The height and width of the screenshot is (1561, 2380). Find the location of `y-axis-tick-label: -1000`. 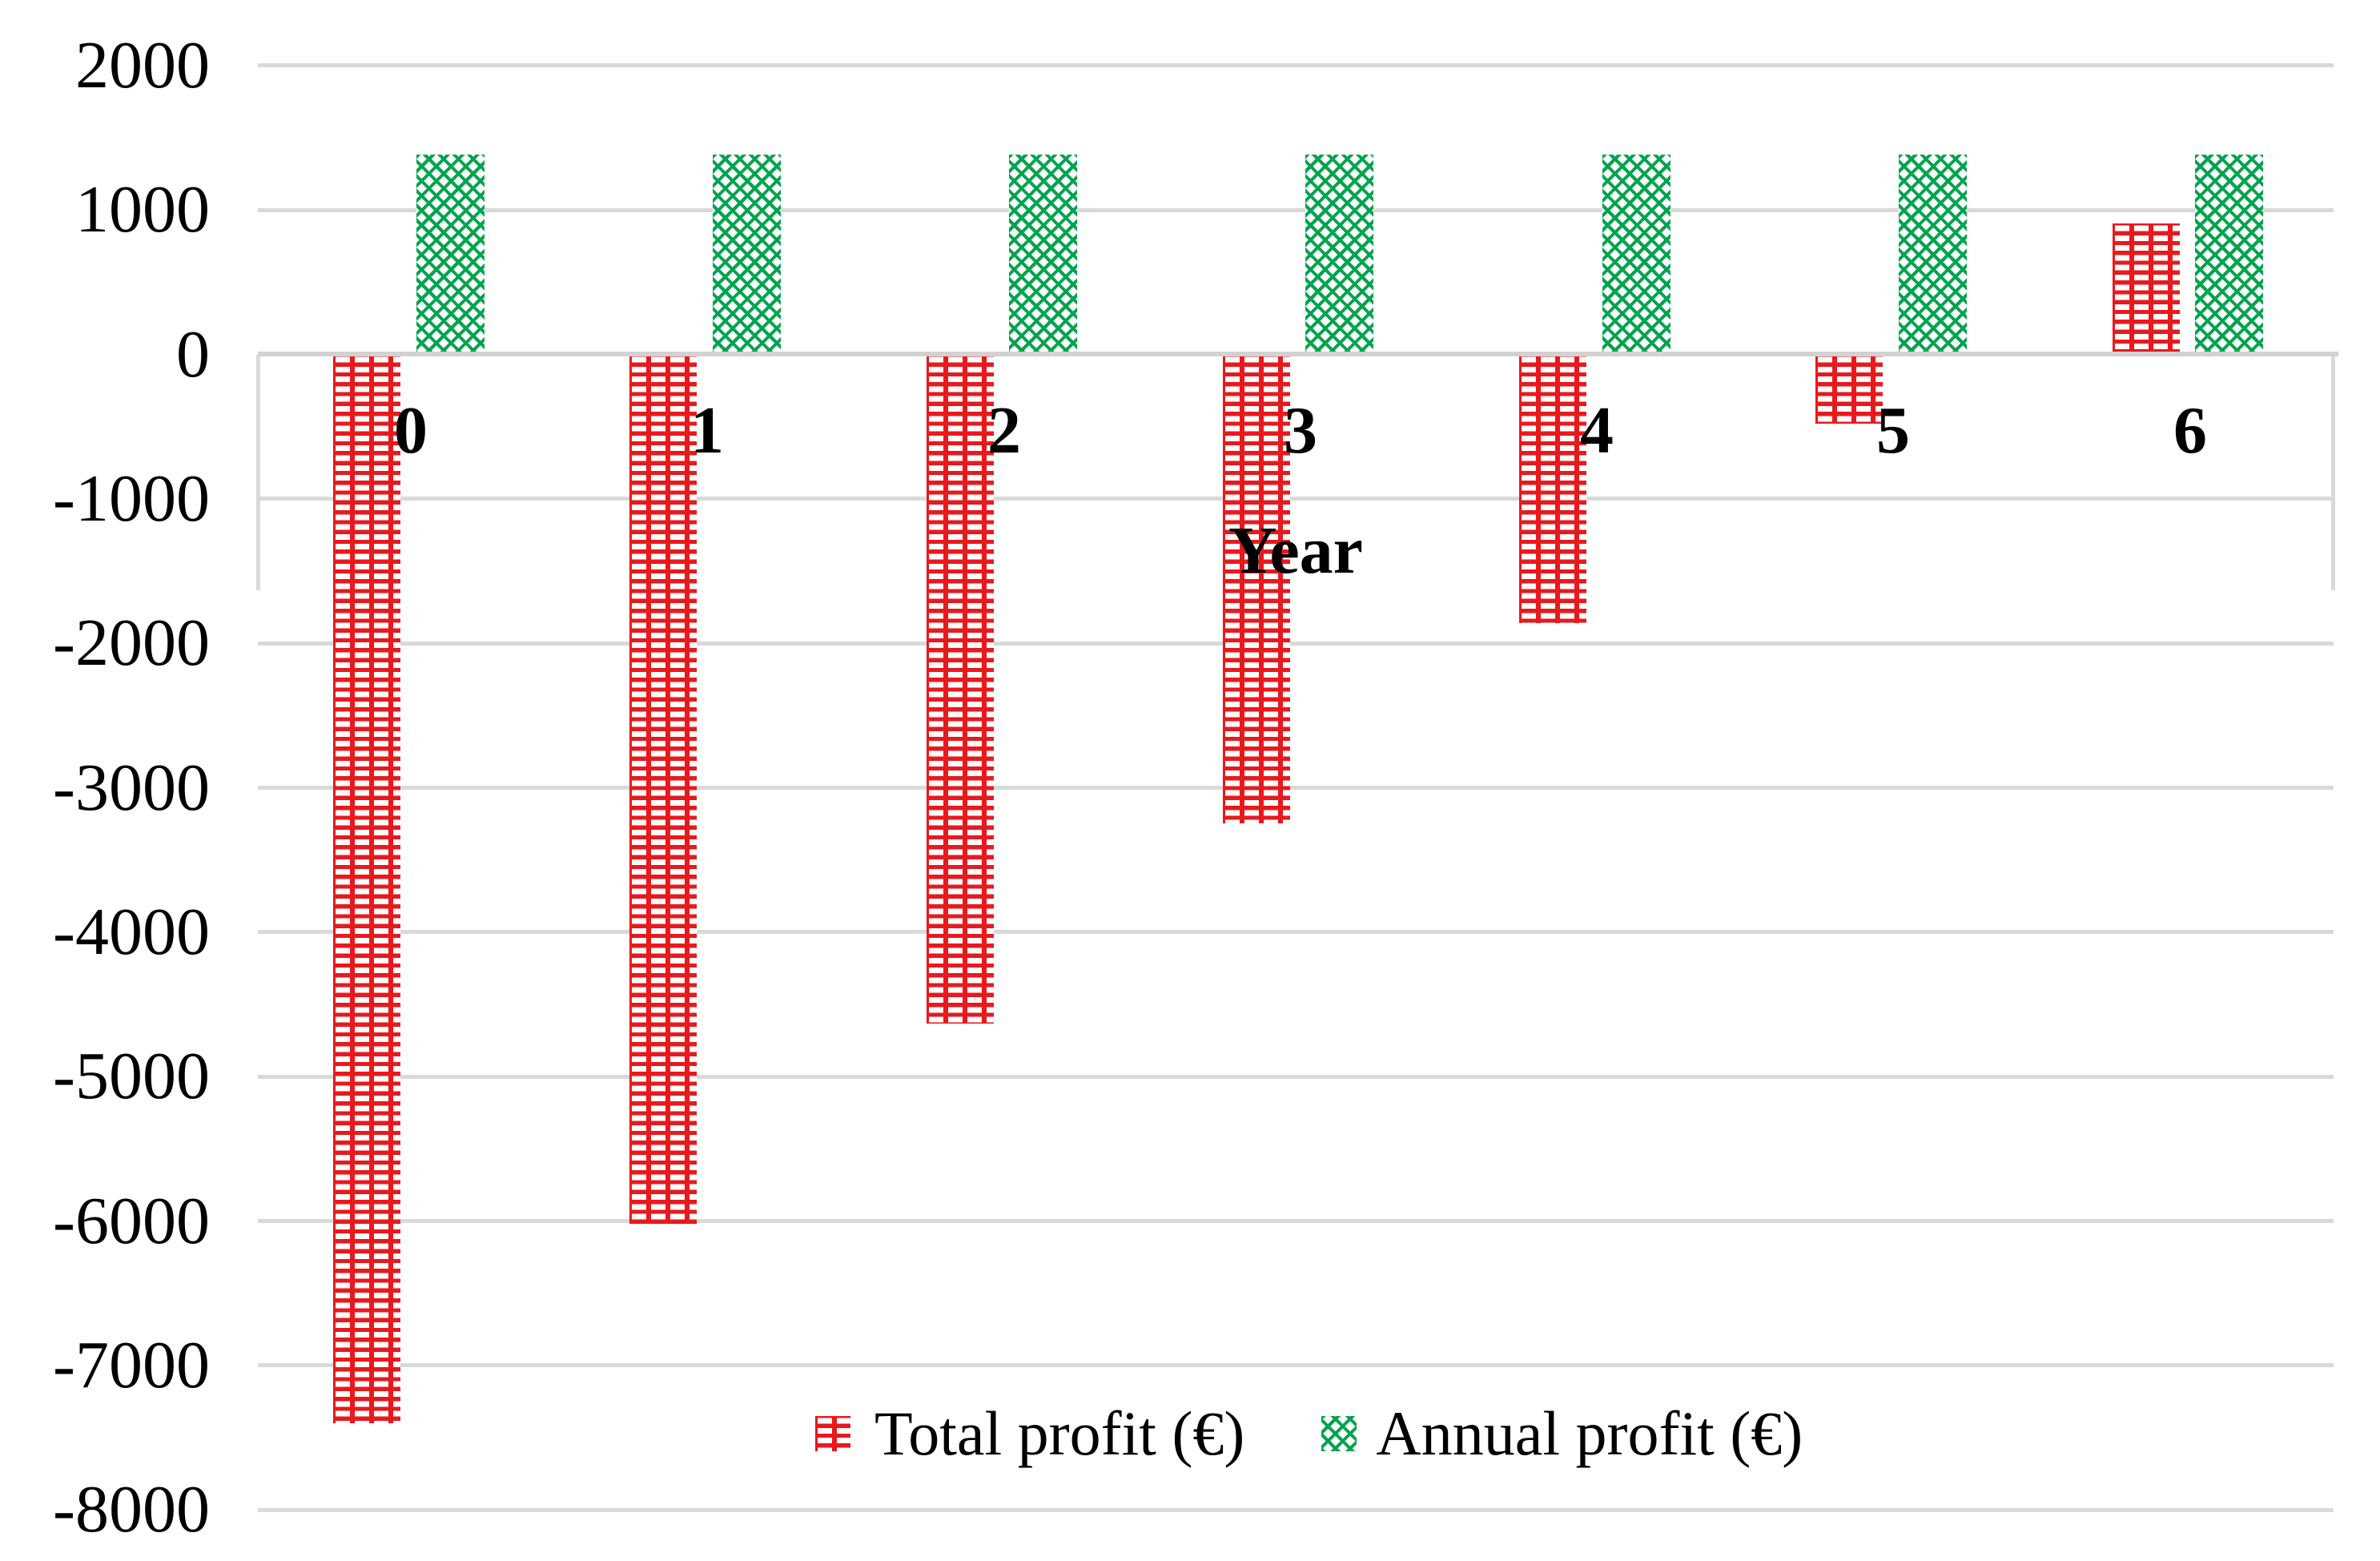

y-axis-tick-label: -1000 is located at coordinates (131, 498).